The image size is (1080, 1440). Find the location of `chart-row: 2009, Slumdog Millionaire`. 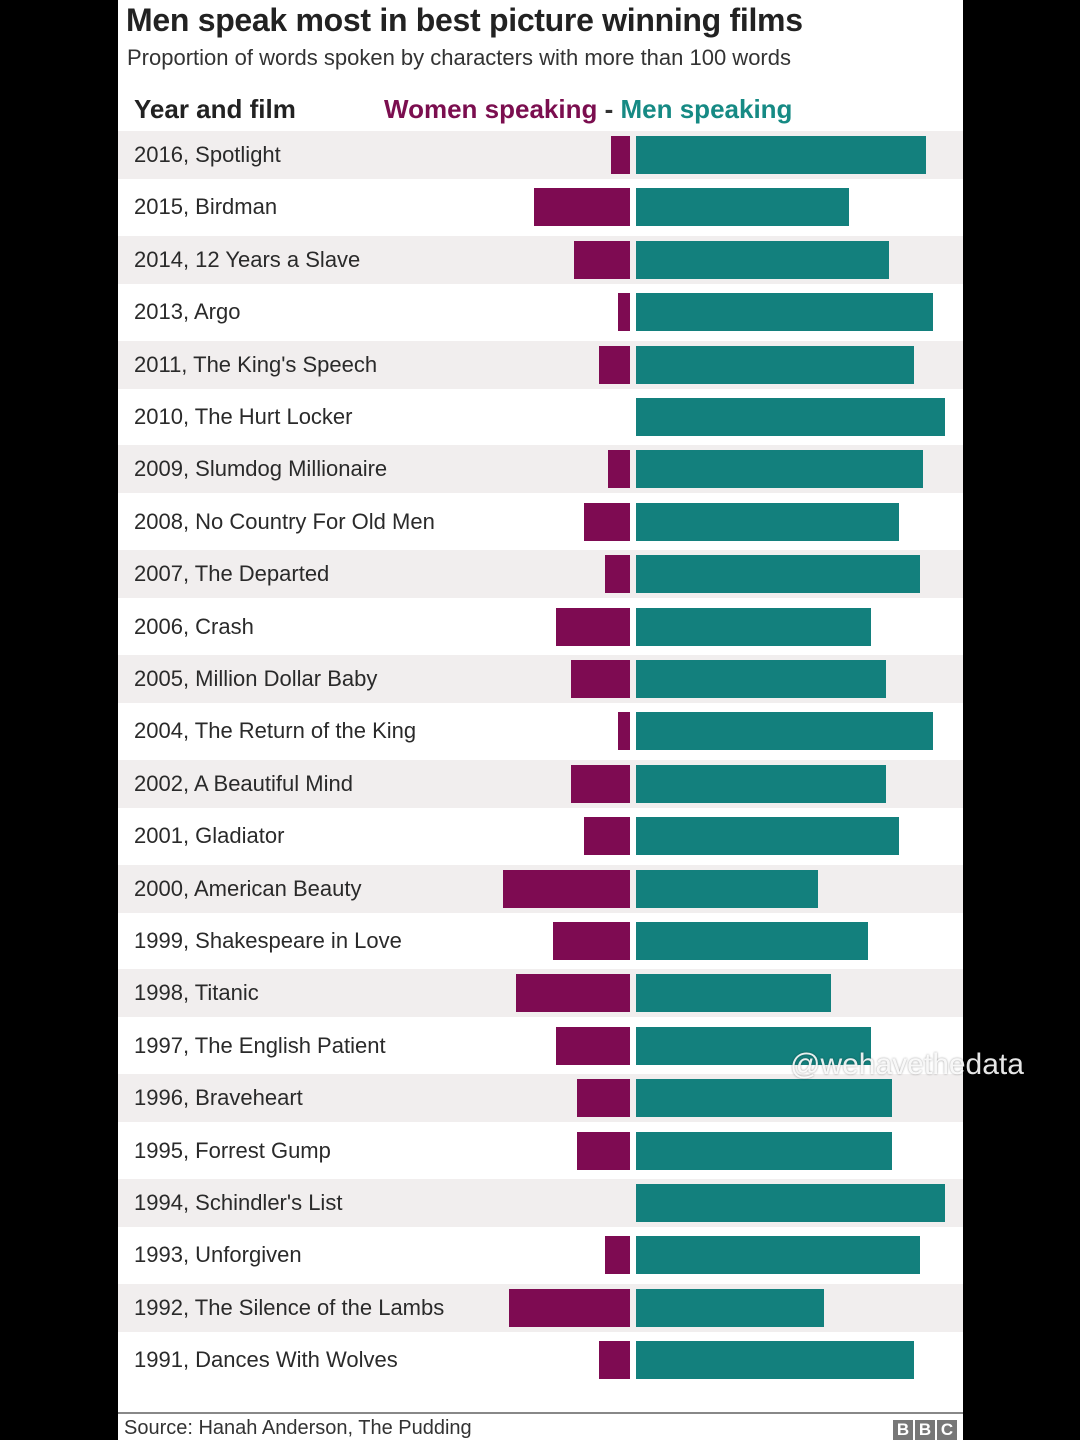

chart-row: 2009, Slumdog Millionaire is located at coordinates (540, 469).